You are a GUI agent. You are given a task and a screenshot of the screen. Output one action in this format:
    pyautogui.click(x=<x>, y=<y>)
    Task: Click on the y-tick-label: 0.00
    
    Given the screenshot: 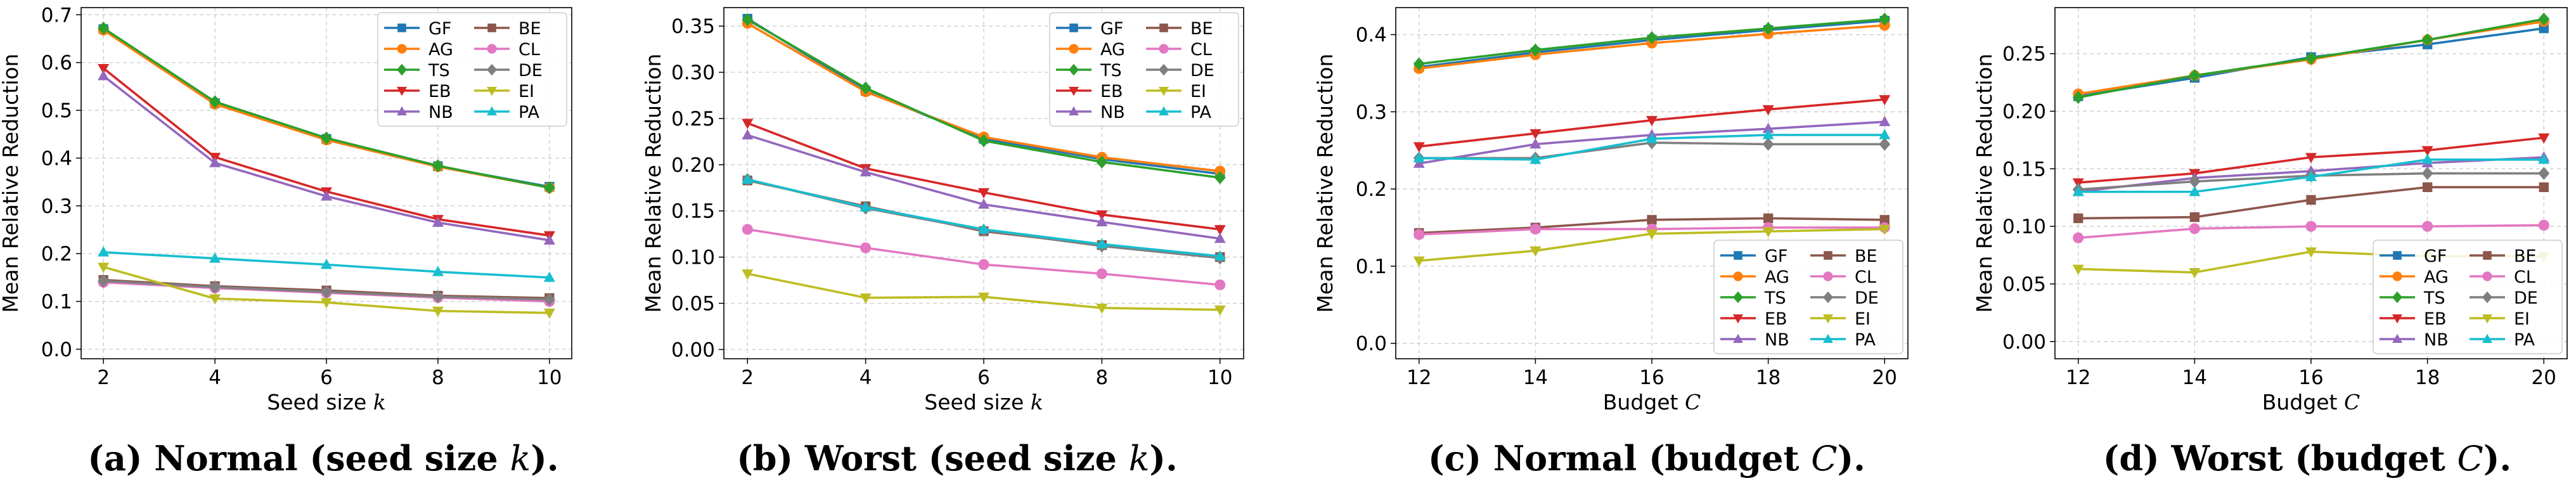 What is the action you would take?
    pyautogui.click(x=693, y=350)
    